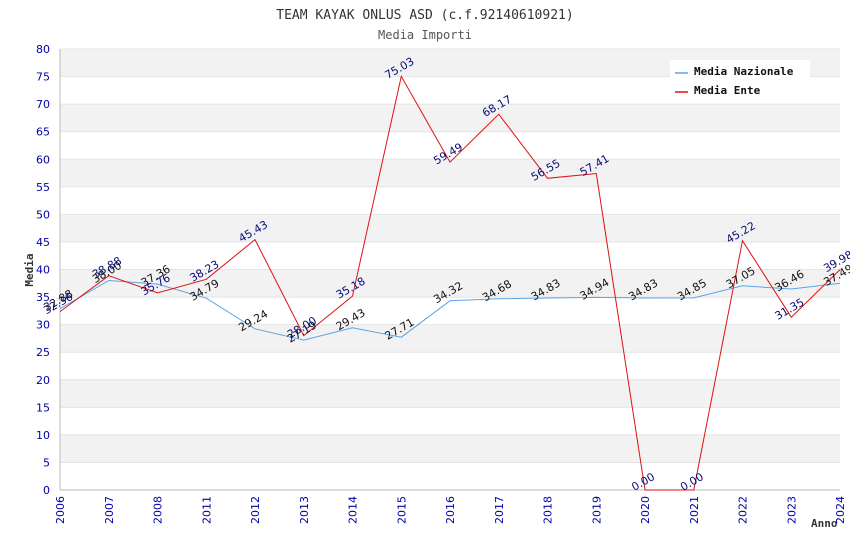 The width and height of the screenshot is (850, 550). I want to click on y-tick-label: 0, so click(46, 490).